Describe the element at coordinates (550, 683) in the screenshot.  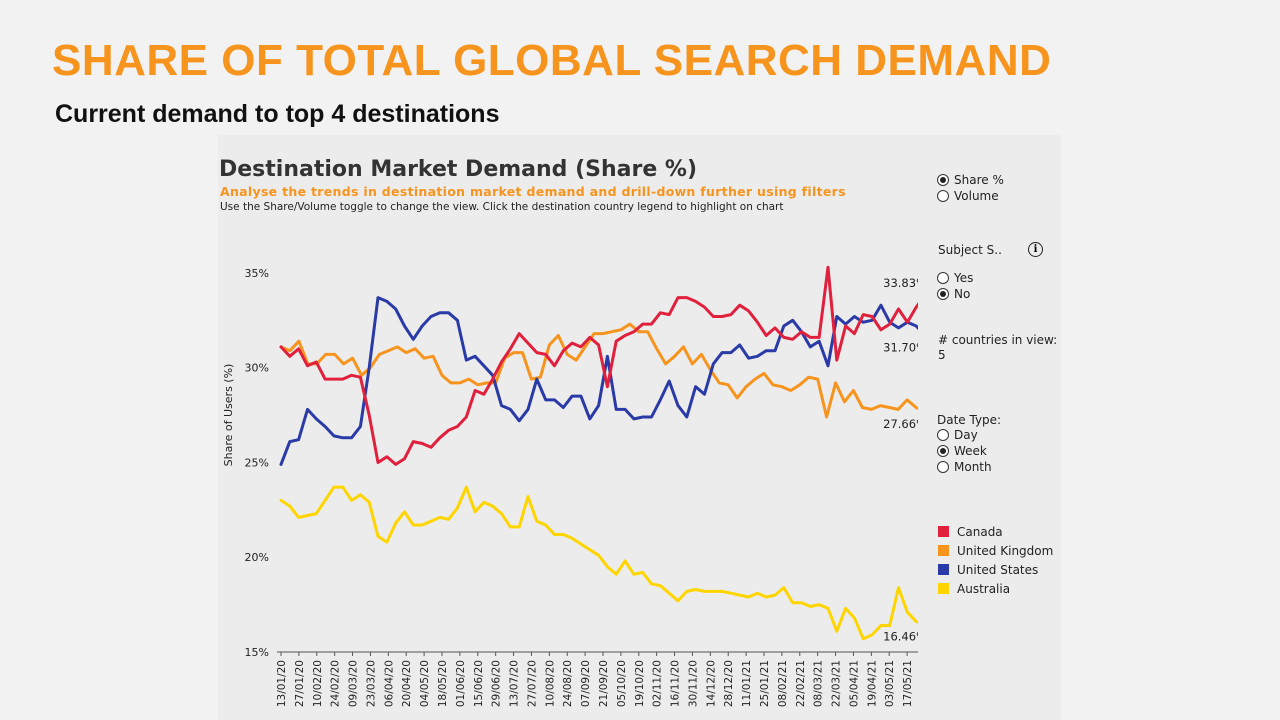
I see `x-tick-label: 10/08/20` at that location.